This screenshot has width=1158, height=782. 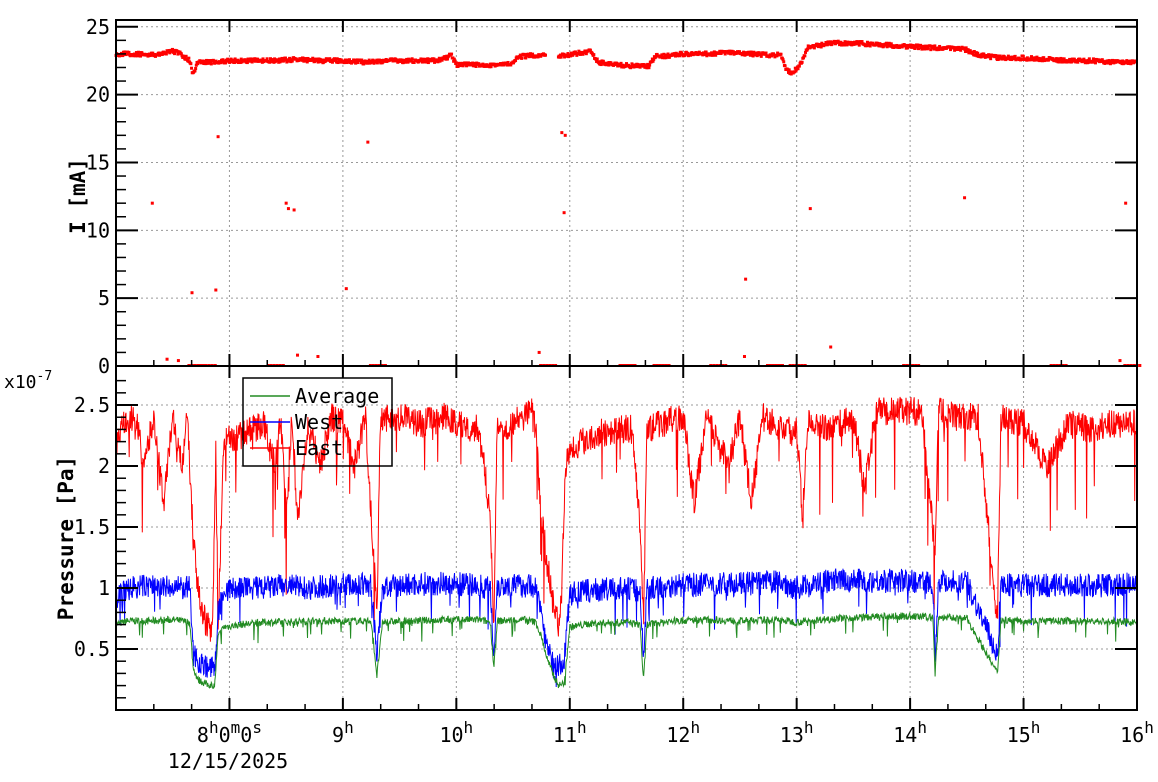 What do you see at coordinates (98, 162) in the screenshot?
I see `top-y-tick-label: 15` at bounding box center [98, 162].